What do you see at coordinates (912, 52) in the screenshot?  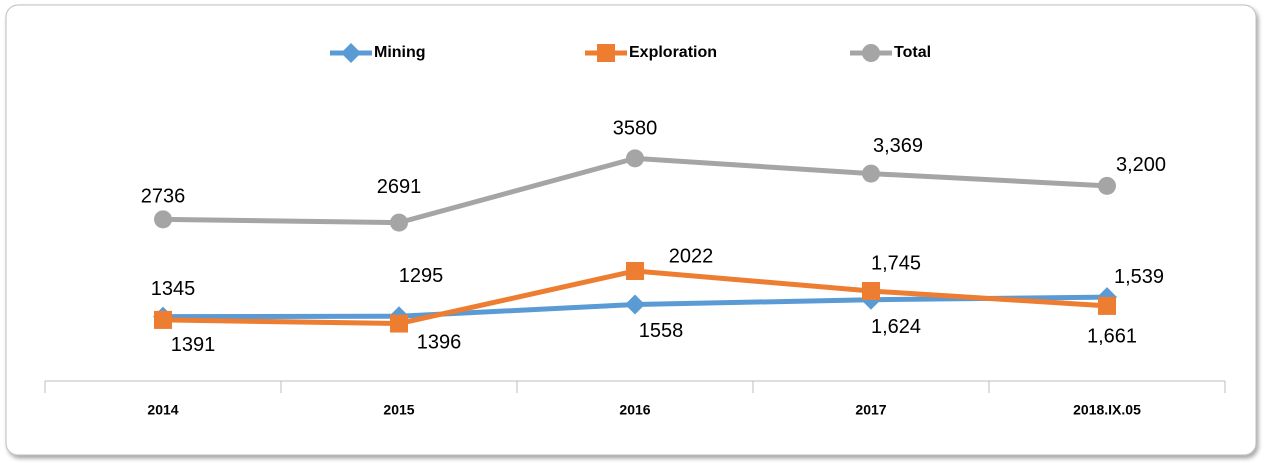 I see `legend-label: Total` at bounding box center [912, 52].